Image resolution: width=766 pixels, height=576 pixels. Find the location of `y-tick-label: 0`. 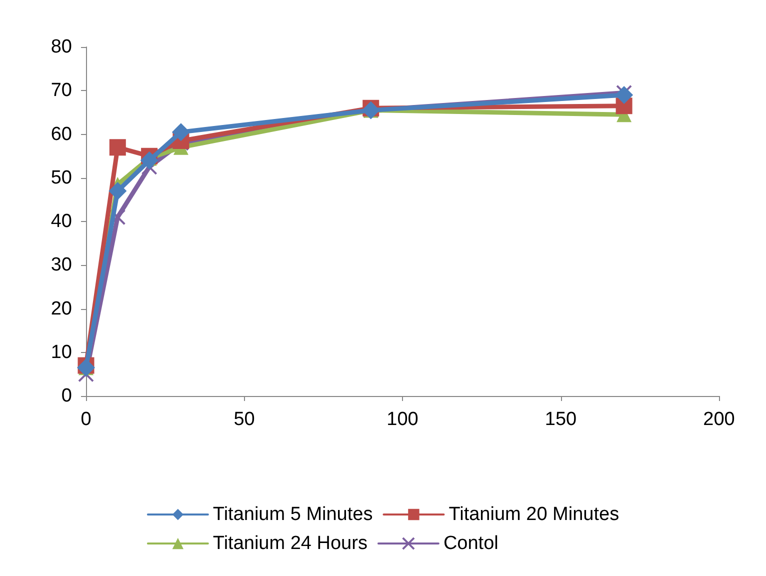

y-tick-label: 0 is located at coordinates (66, 396).